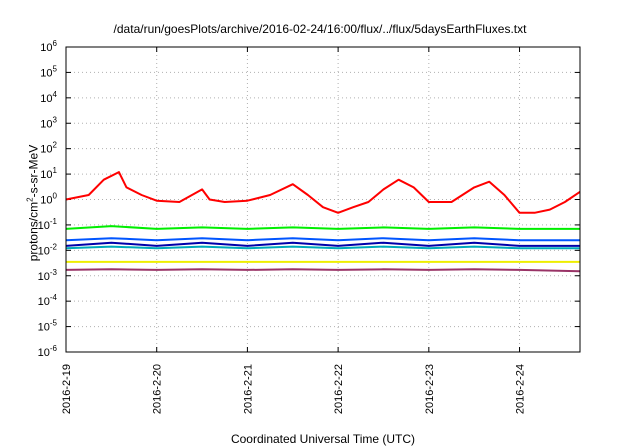  Describe the element at coordinates (248, 389) in the screenshot. I see `x-tick-label: 2016-2-21` at that location.